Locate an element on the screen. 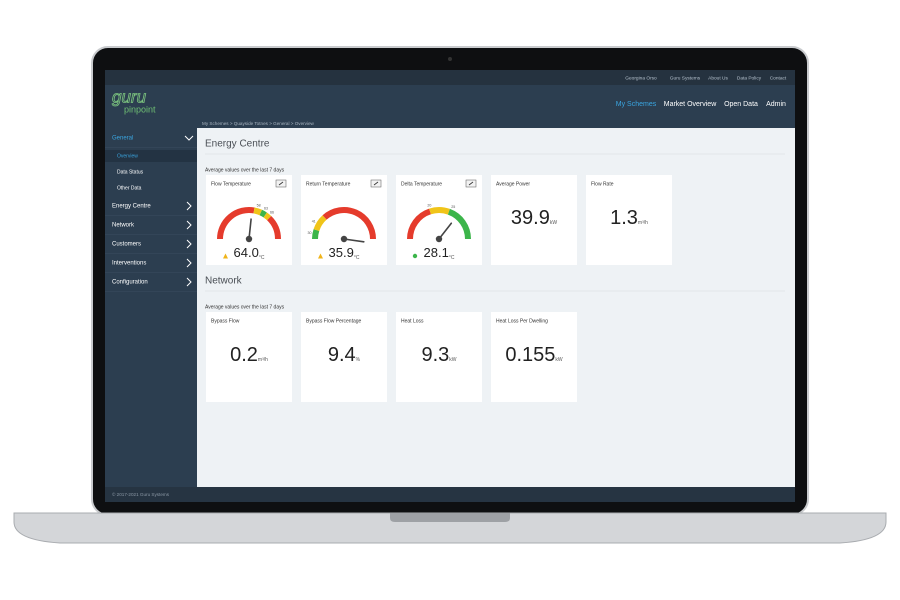  logo-primary: guru is located at coordinates (129, 97).